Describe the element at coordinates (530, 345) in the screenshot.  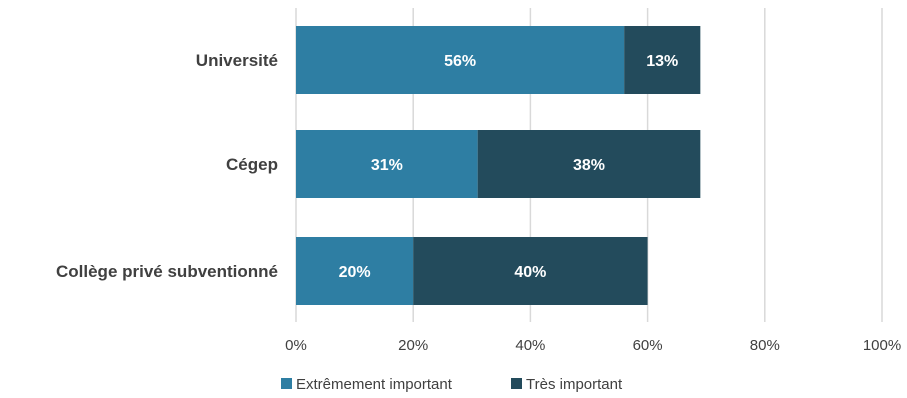
I see `x-tick-label: 40%` at that location.